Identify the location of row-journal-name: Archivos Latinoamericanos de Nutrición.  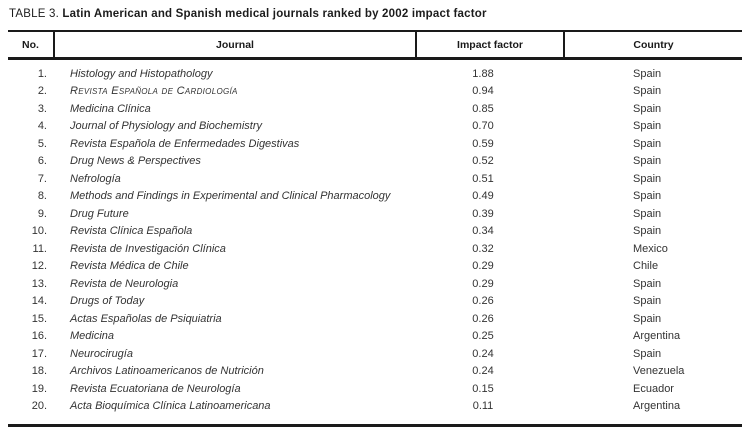
(167, 371).